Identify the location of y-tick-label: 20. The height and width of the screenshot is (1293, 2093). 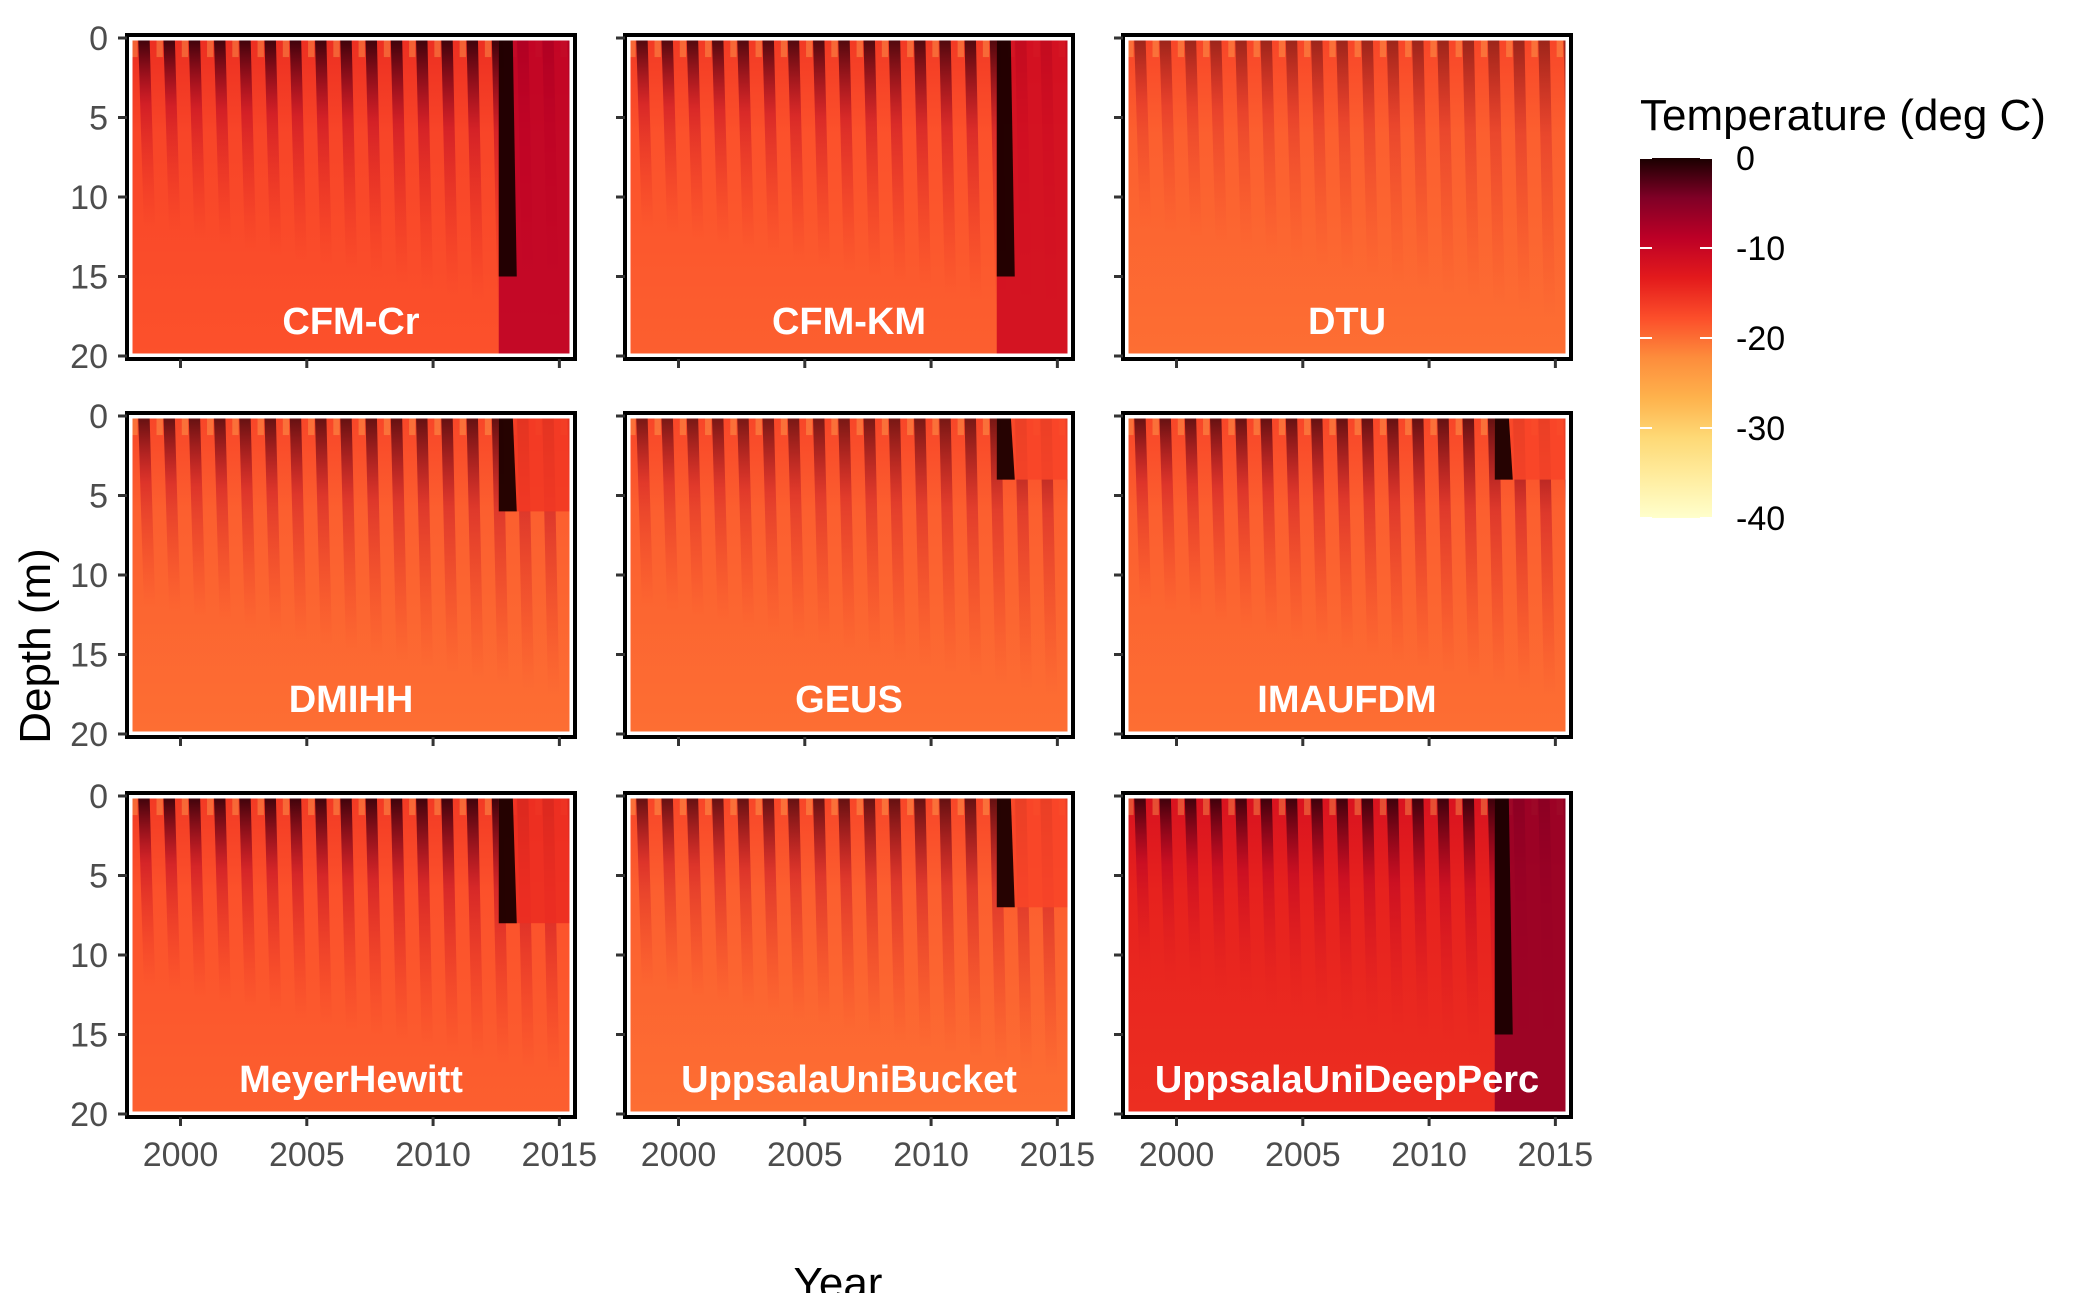
(89, 357).